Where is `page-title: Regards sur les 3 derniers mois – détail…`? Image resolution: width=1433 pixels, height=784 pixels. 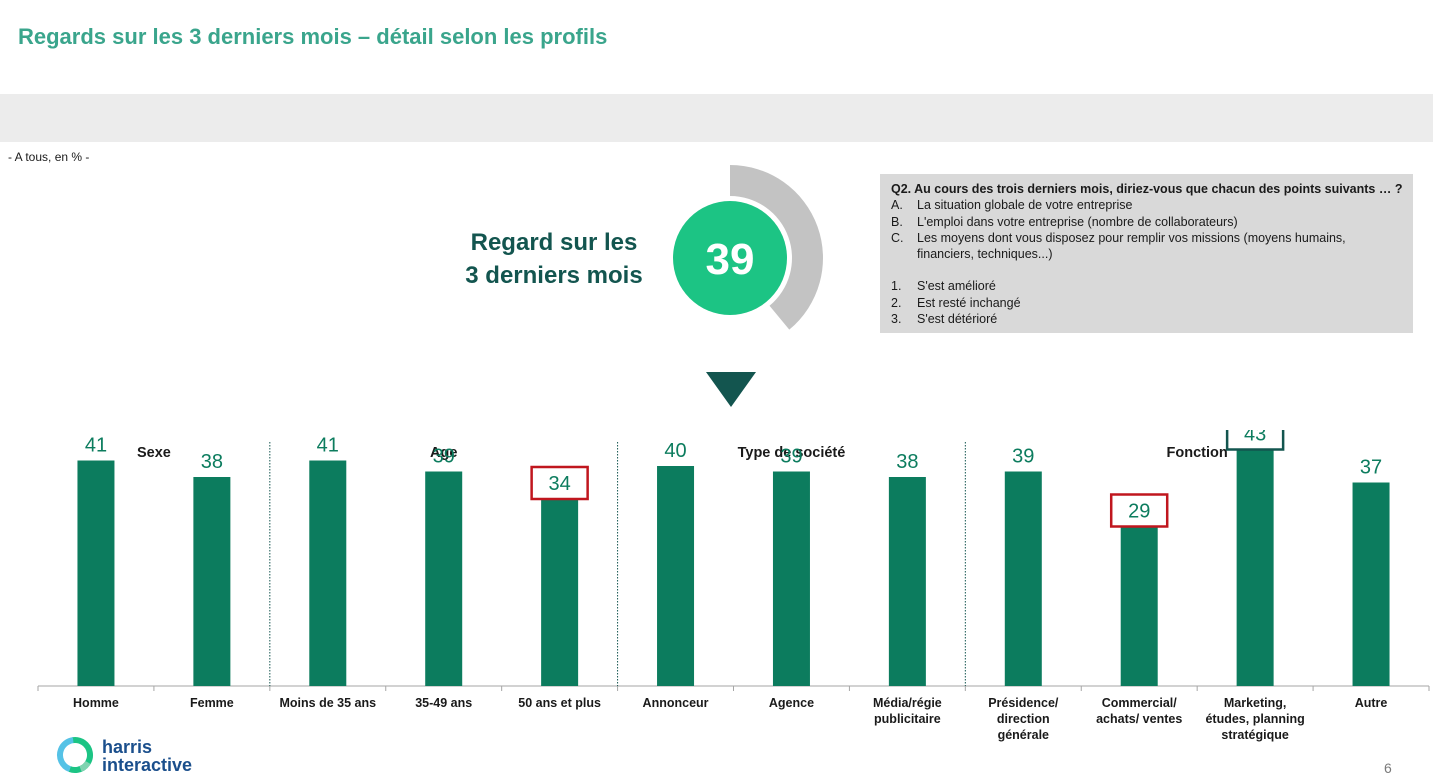 page-title: Regards sur les 3 derniers mois – détail… is located at coordinates (313, 36).